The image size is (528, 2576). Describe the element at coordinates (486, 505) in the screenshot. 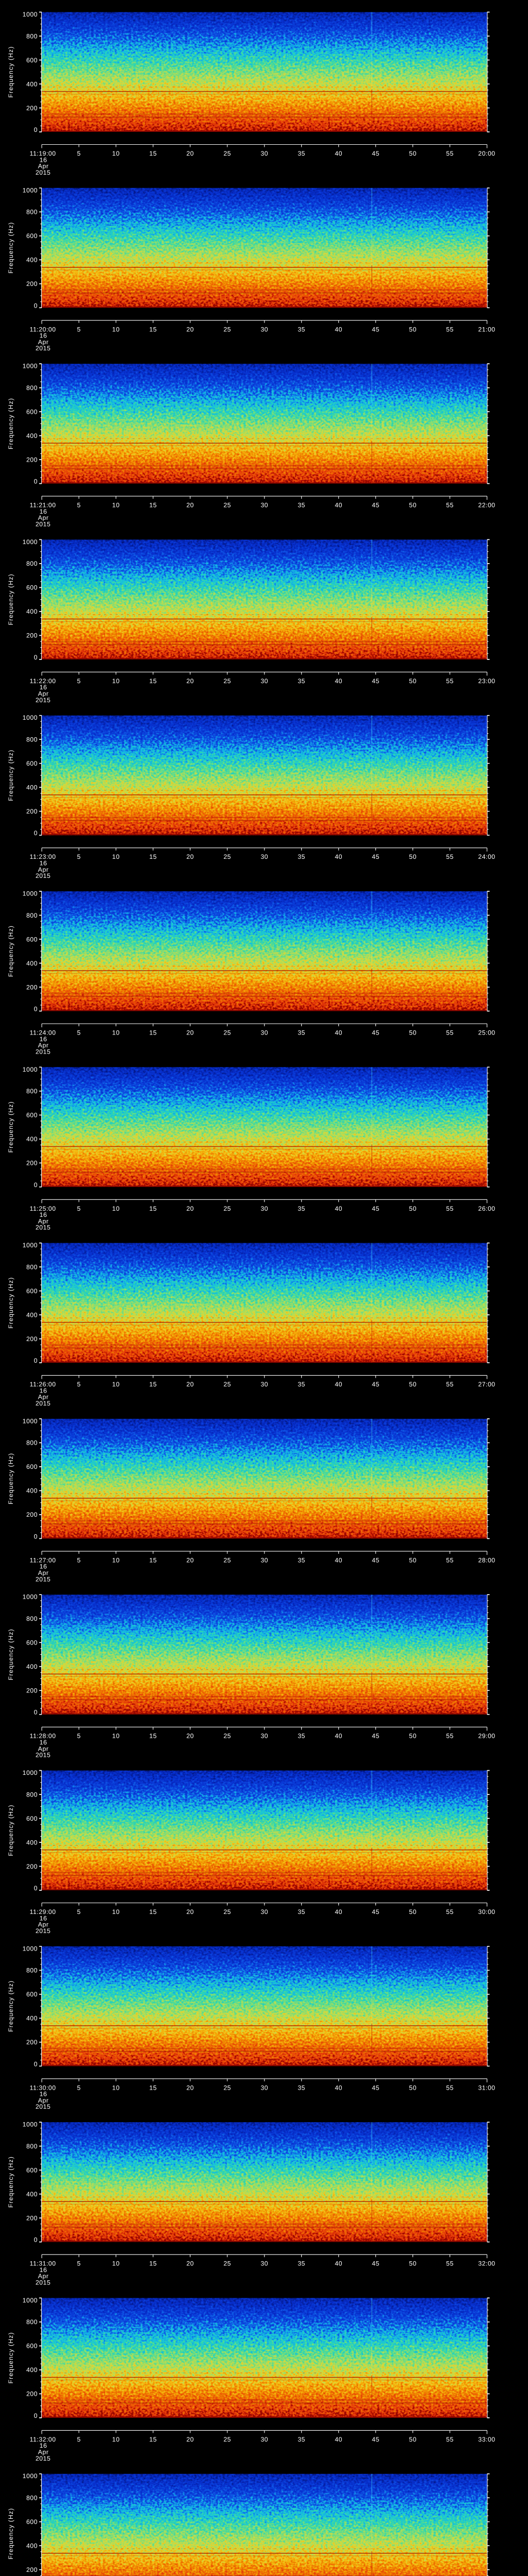

I see `svg-text: 22:00` at that location.